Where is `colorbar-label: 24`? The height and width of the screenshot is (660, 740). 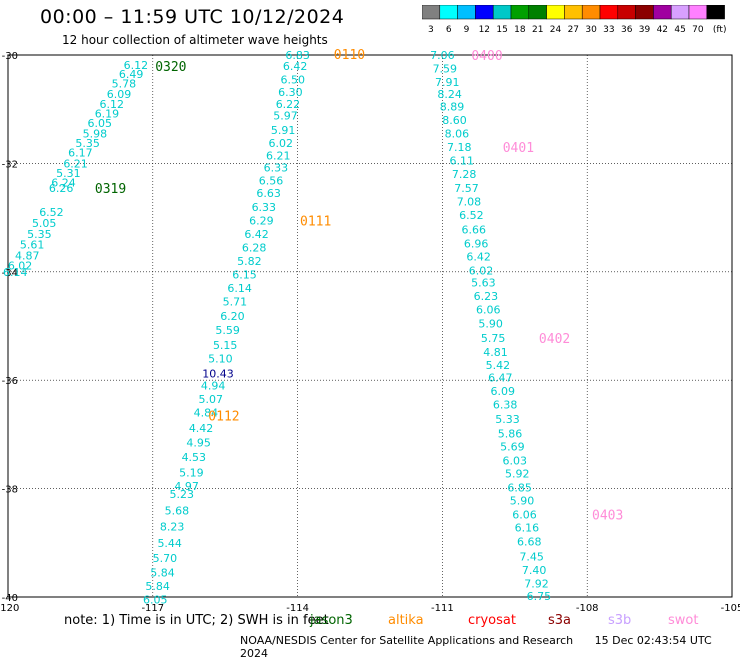 colorbar-label: 24 is located at coordinates (556, 30).